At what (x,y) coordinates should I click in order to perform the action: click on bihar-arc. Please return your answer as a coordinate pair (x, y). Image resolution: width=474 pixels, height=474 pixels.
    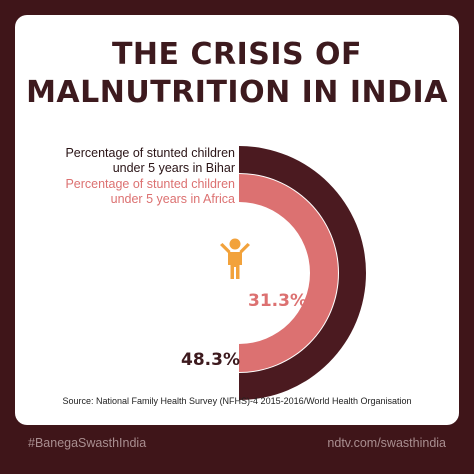
    Looking at the image, I should click on (302, 273).